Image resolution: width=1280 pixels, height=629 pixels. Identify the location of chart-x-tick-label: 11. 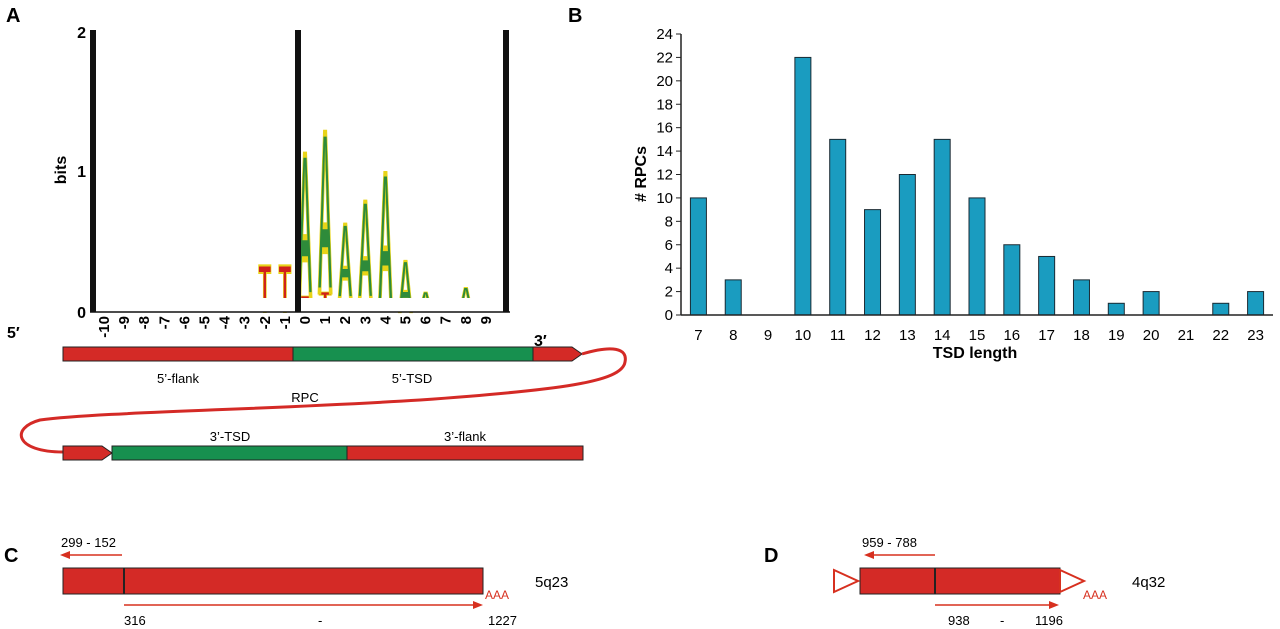
(838, 335).